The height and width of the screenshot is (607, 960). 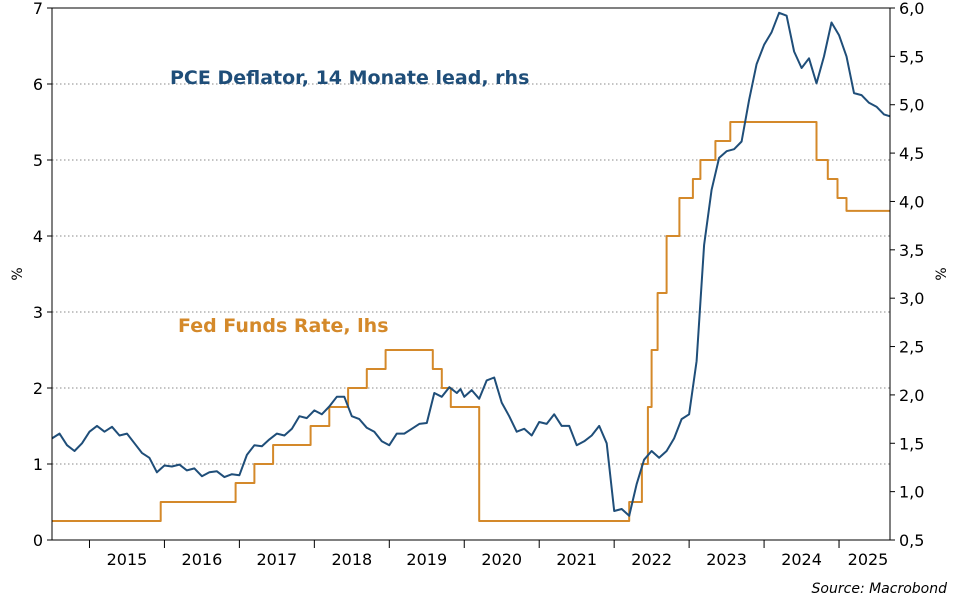 I want to click on right-tick-label: 4,5, so click(x=911, y=153).